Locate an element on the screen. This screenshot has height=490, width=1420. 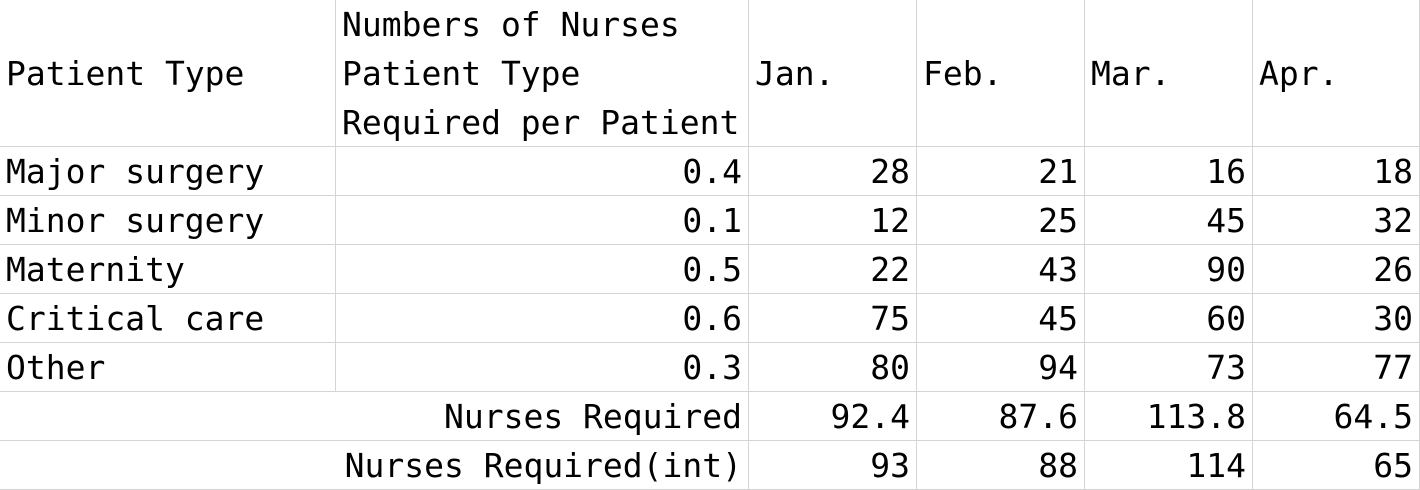
row-critical-care-feb: 45 is located at coordinates (1001, 318).